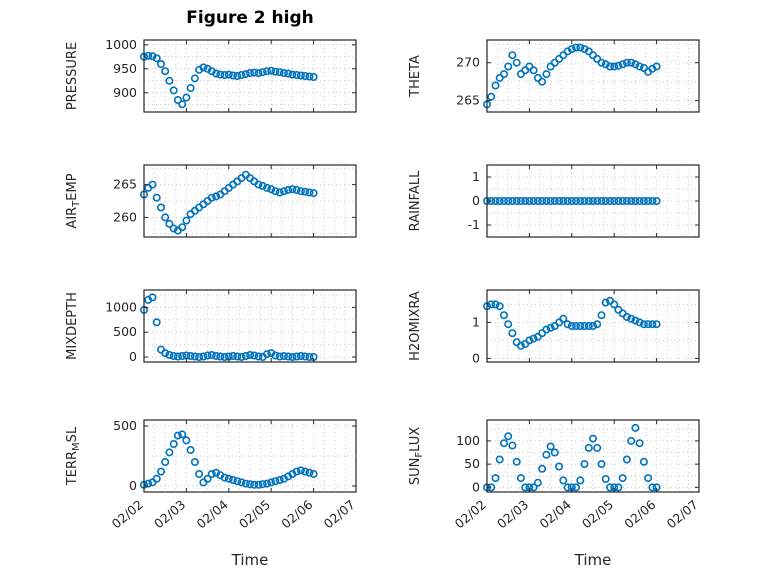 This screenshot has width=778, height=583. Describe the element at coordinates (73, 200) in the screenshot. I see `ylabel-air-temp: AIRTEMP` at that location.